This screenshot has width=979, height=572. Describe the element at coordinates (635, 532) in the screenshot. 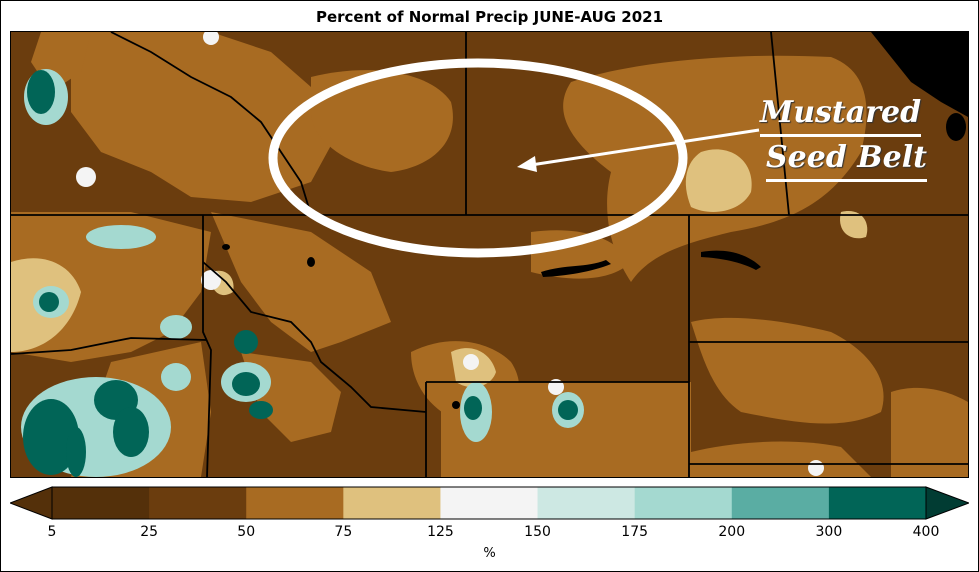

I see `colorbar-tick-label: 175` at that location.